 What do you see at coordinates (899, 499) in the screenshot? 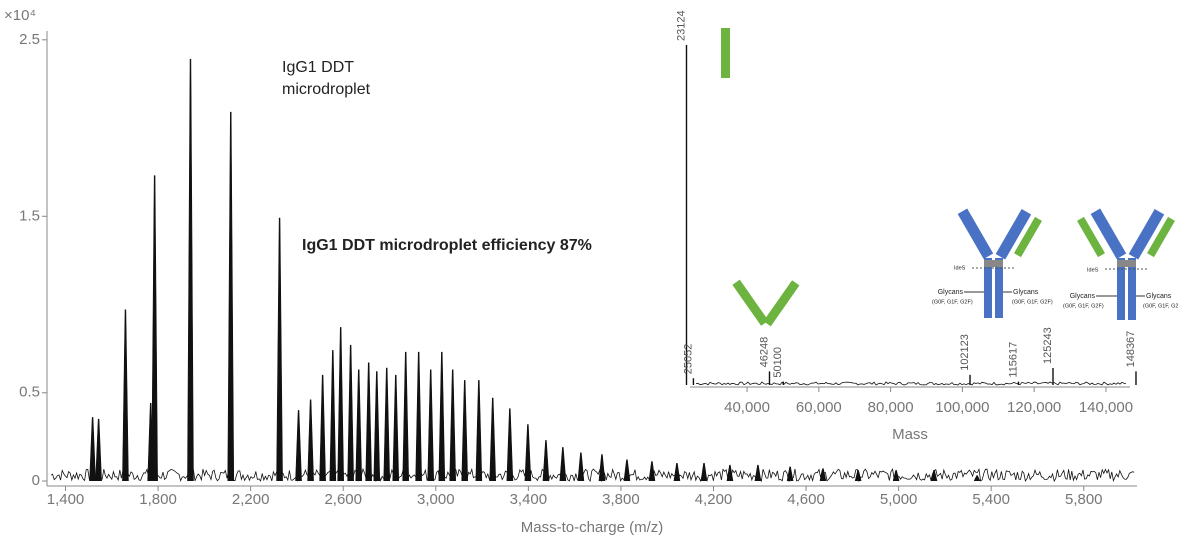
I see `x-tick-label: 5,000` at bounding box center [899, 499].